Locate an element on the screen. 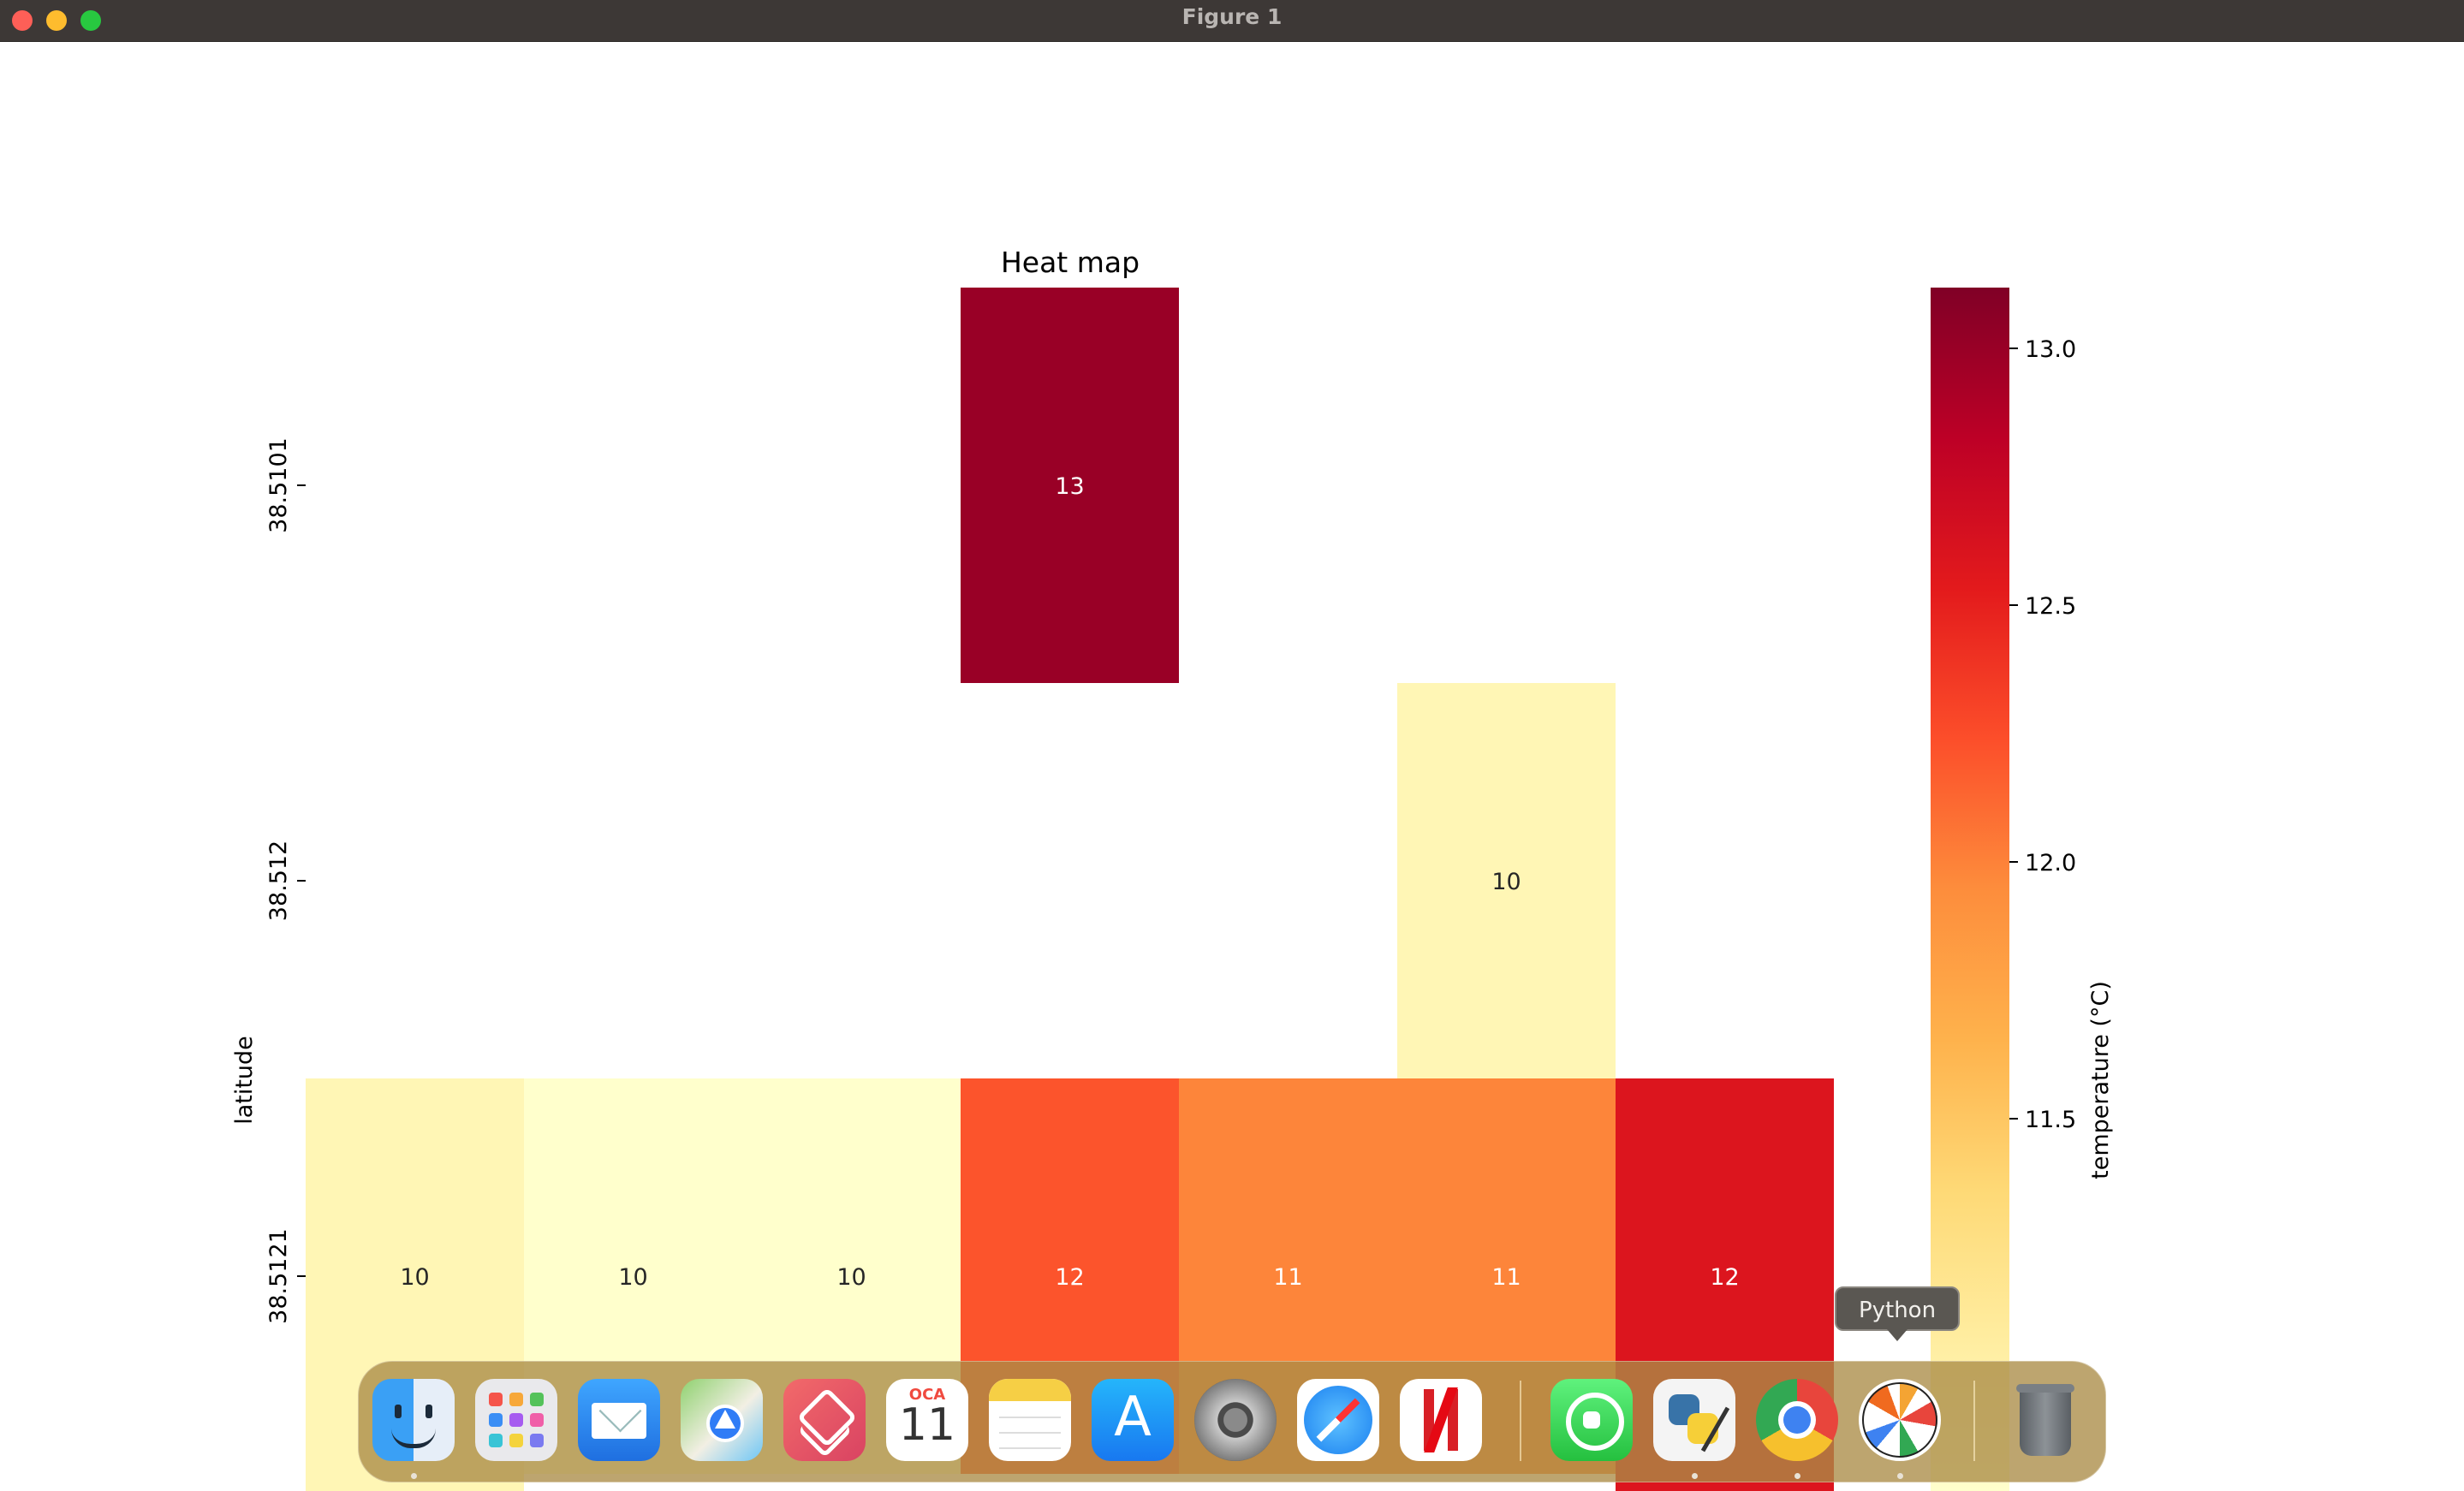  zoom-window-button is located at coordinates (90, 20).